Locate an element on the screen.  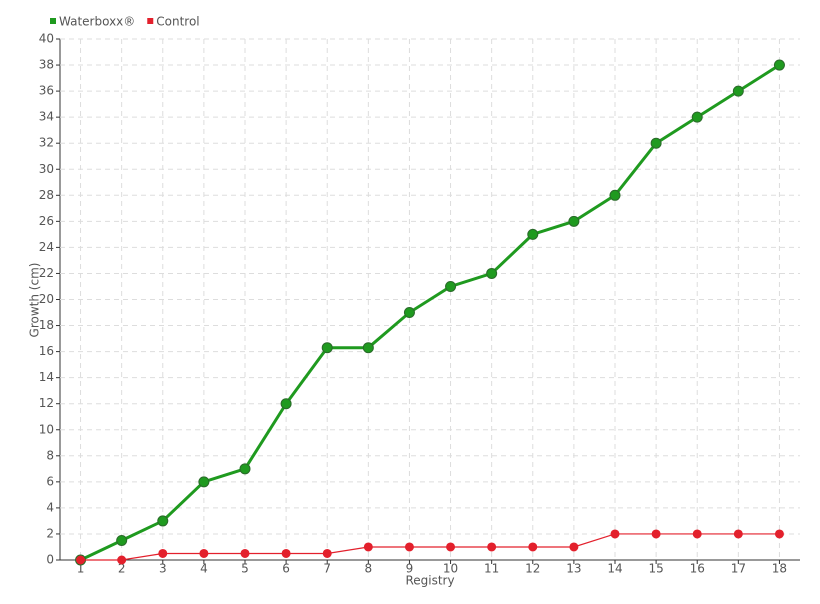
series-line is located at coordinates (430, 547).